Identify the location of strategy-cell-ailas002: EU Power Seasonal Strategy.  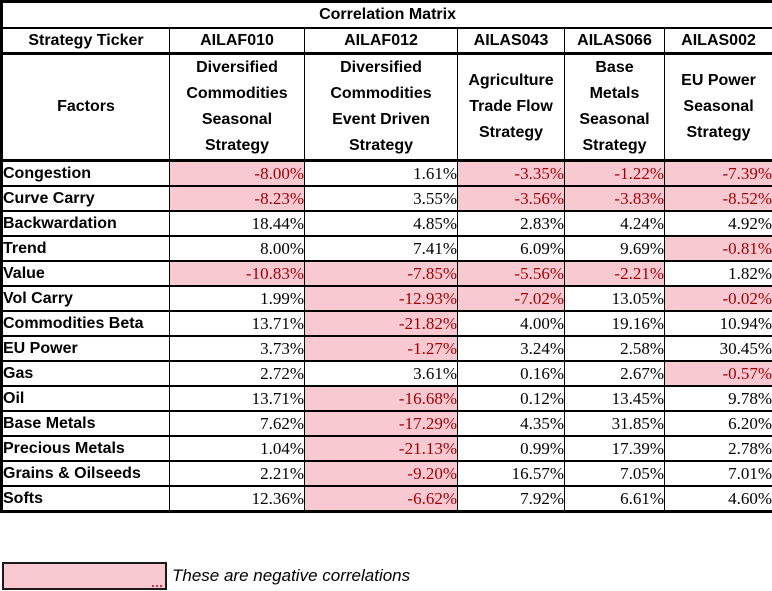
(717, 107).